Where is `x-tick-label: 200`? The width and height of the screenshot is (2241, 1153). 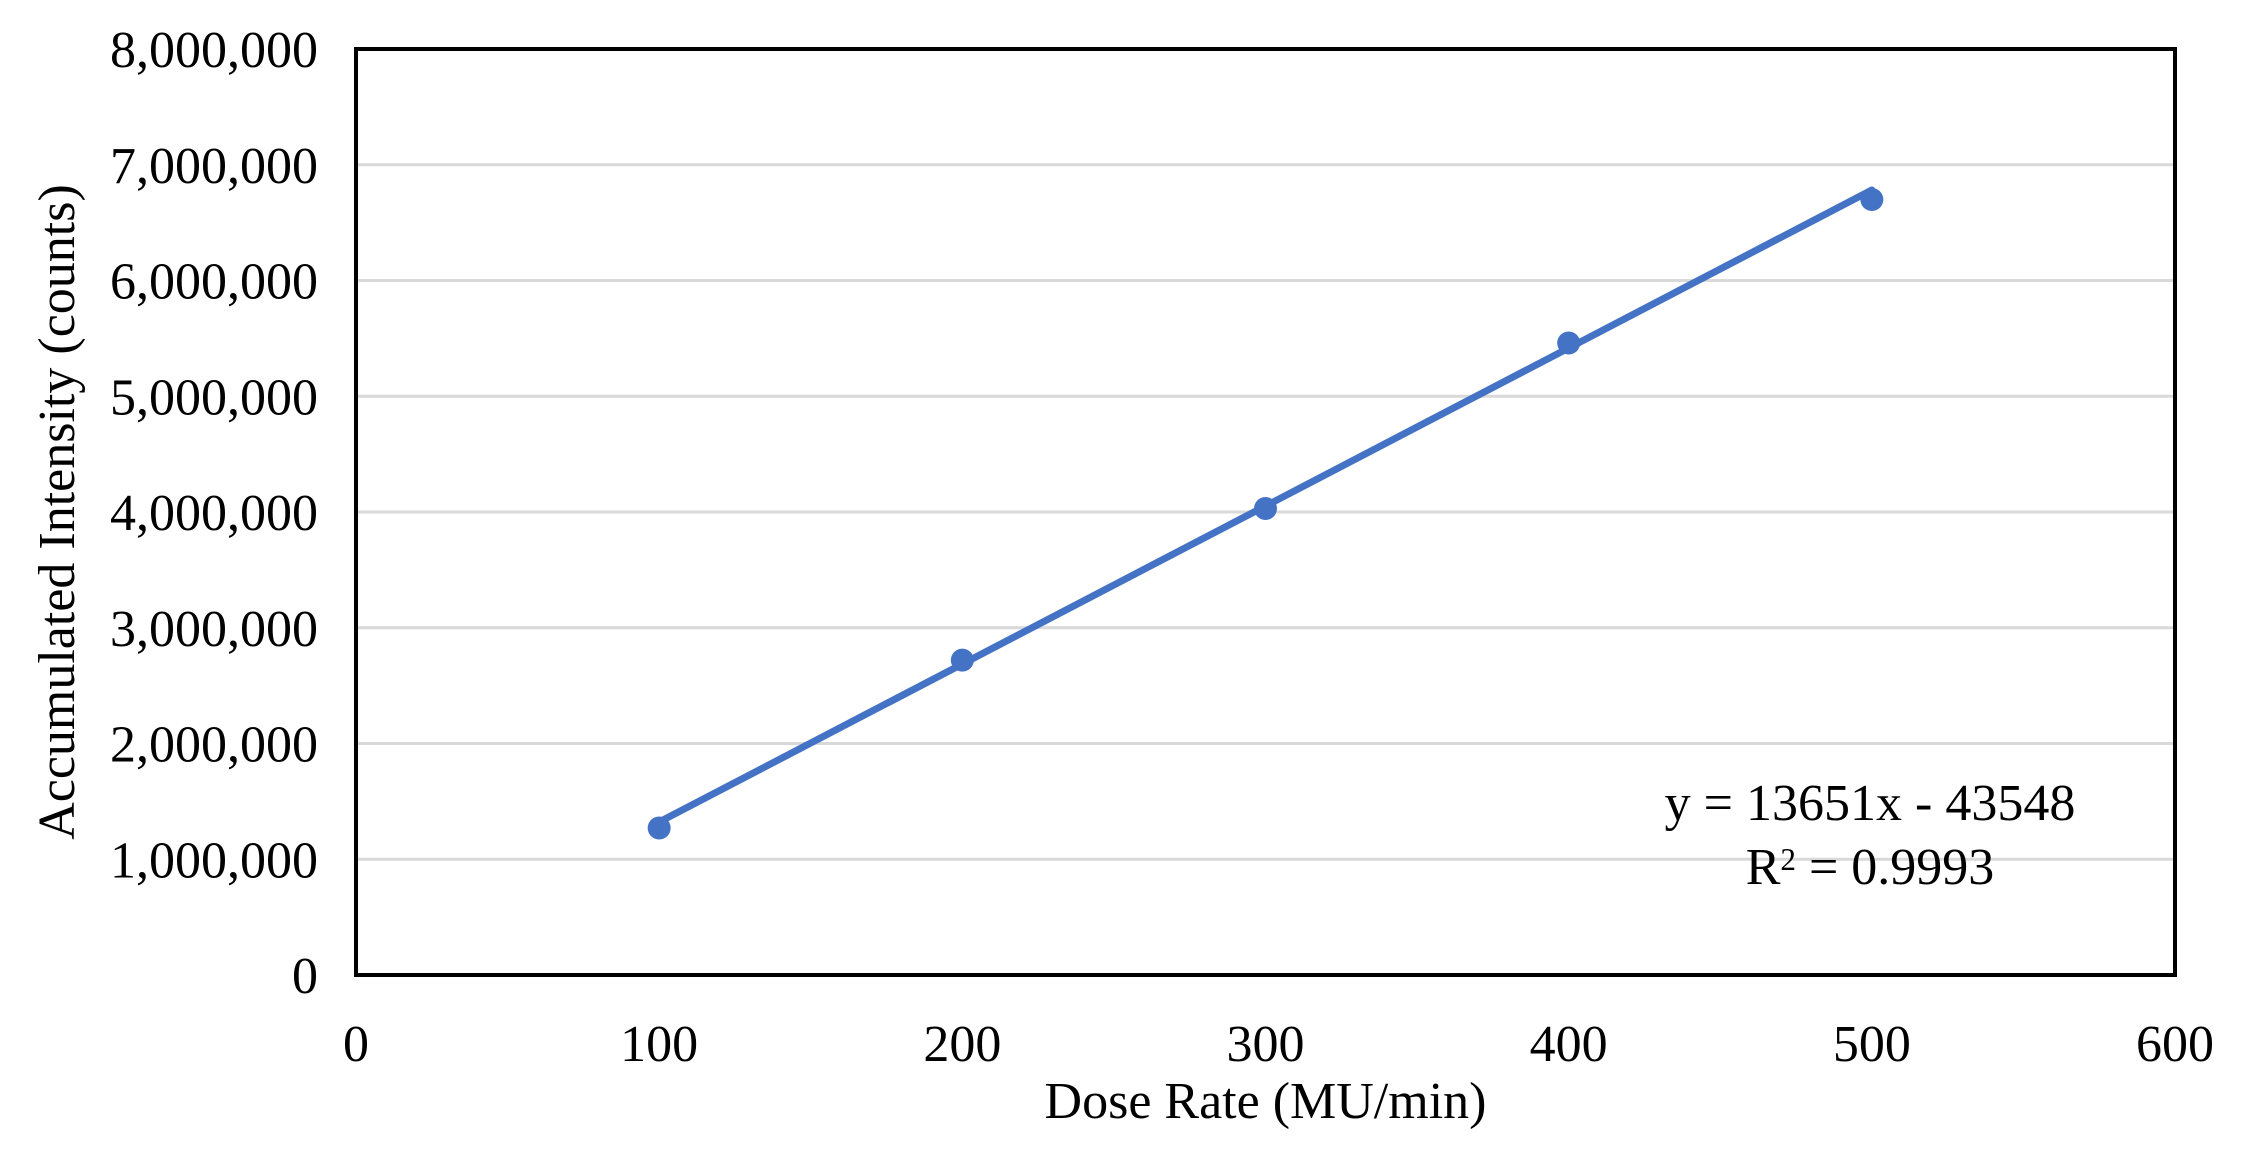 x-tick-label: 200 is located at coordinates (962, 1044).